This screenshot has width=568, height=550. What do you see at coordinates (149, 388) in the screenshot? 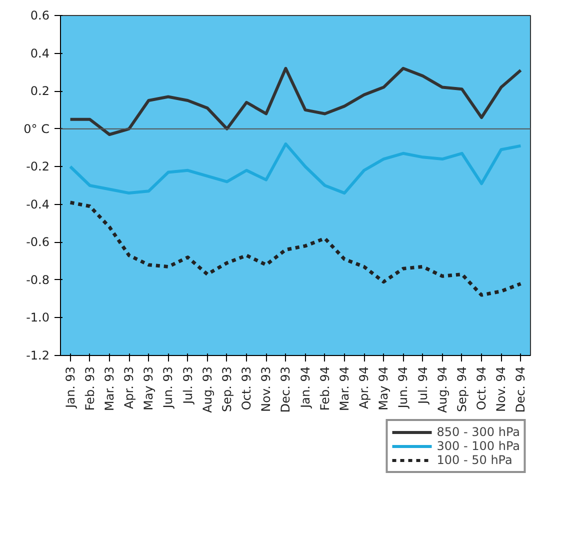
I see `x-tick-label: May 93` at bounding box center [149, 388].